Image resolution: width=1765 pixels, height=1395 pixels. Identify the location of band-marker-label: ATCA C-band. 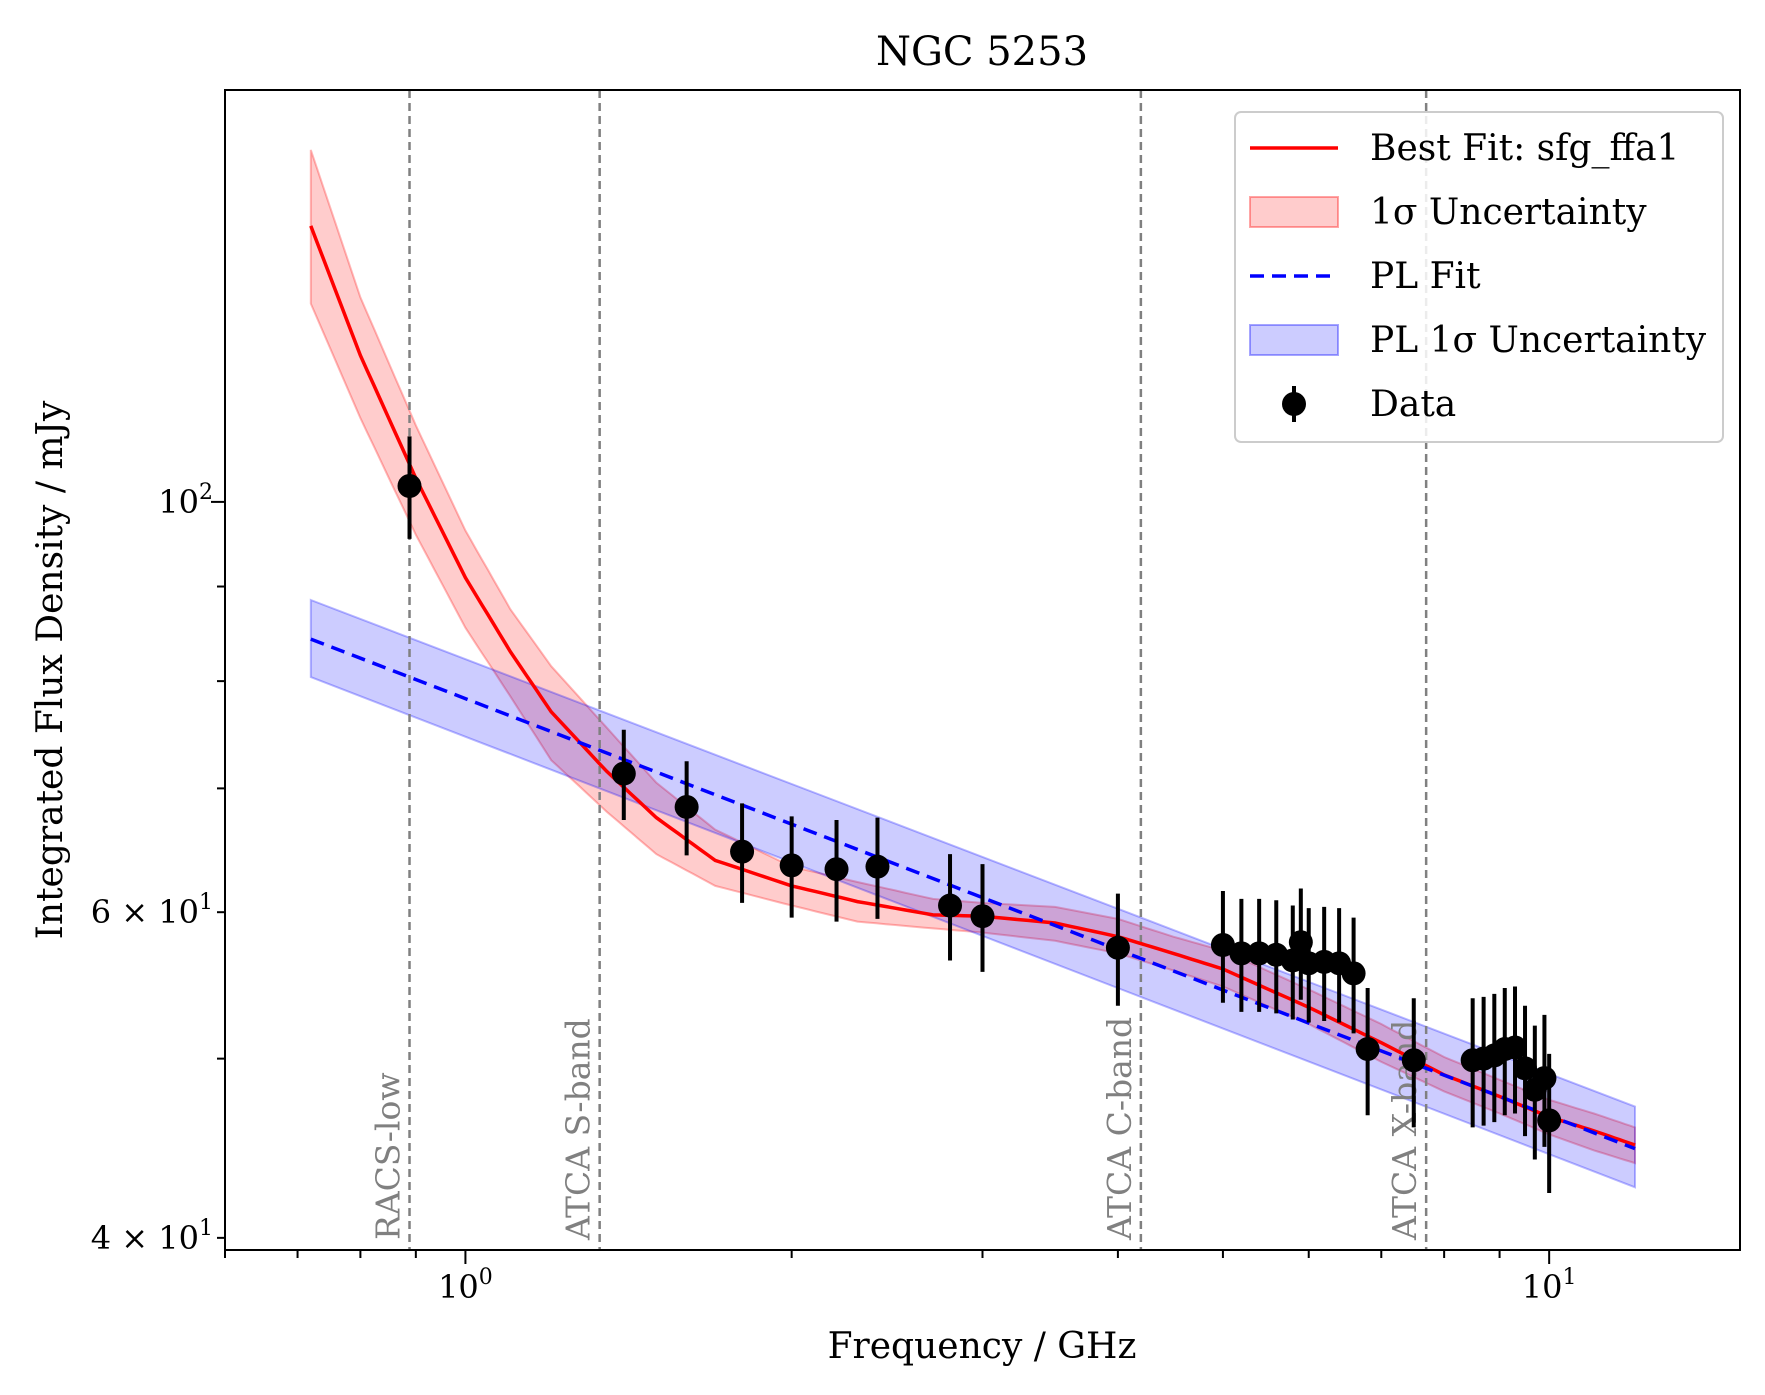
(1119, 1129).